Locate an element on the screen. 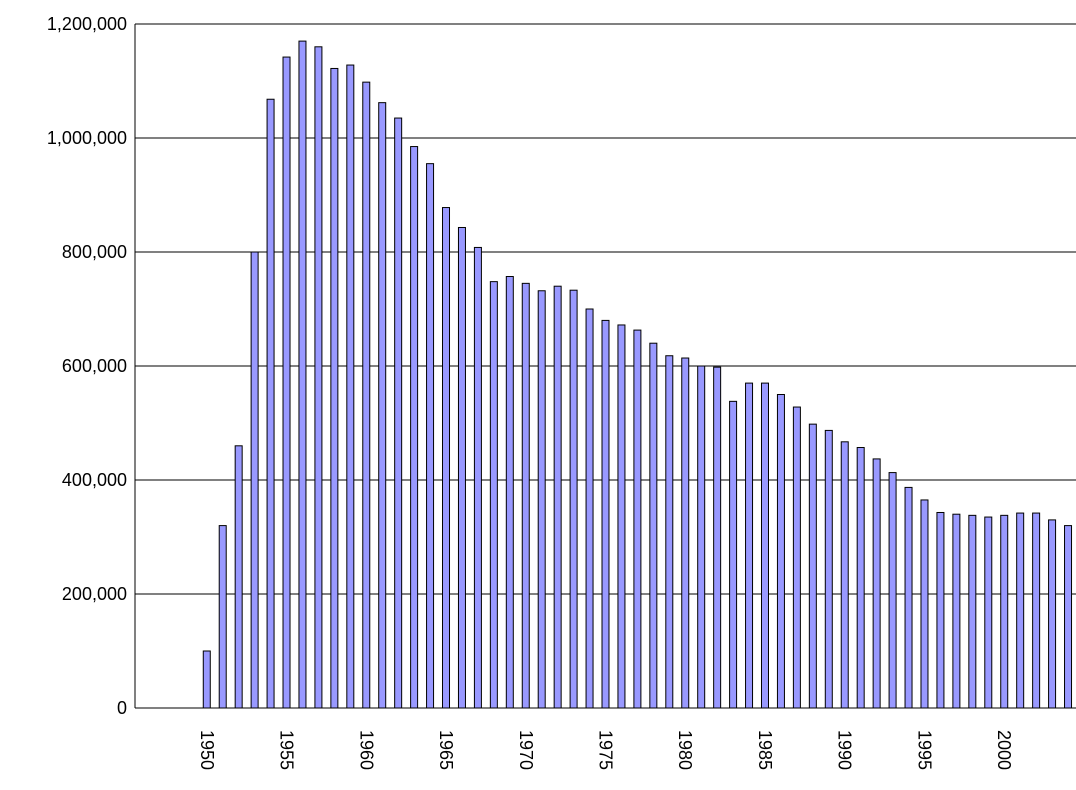 This screenshot has height=790, width=1076. y-tick-label: 1,000,000 is located at coordinates (87, 138).